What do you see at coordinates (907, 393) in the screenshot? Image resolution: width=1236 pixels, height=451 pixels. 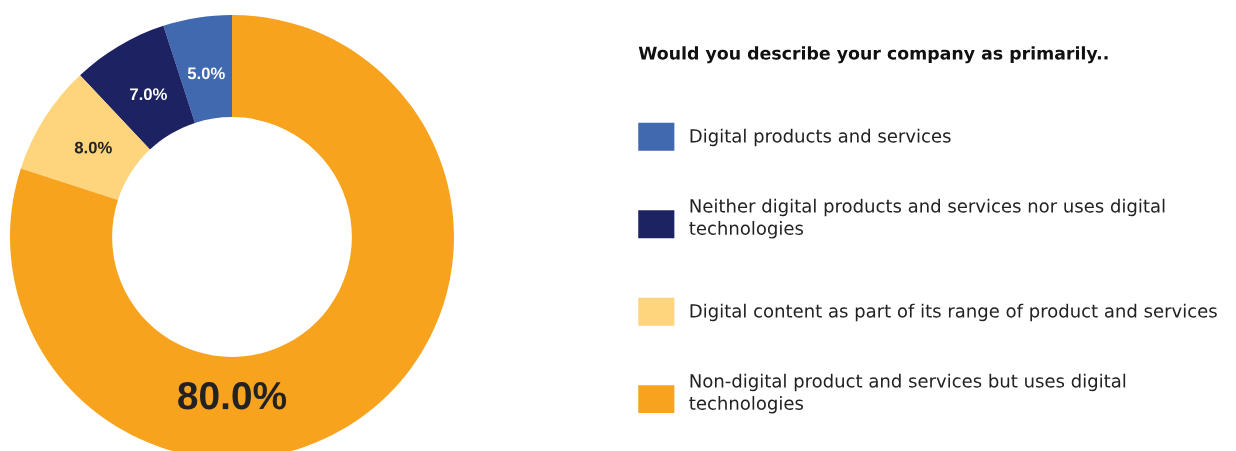 I see `legend-label: Non-digital product and services but uses digital technologies` at bounding box center [907, 393].